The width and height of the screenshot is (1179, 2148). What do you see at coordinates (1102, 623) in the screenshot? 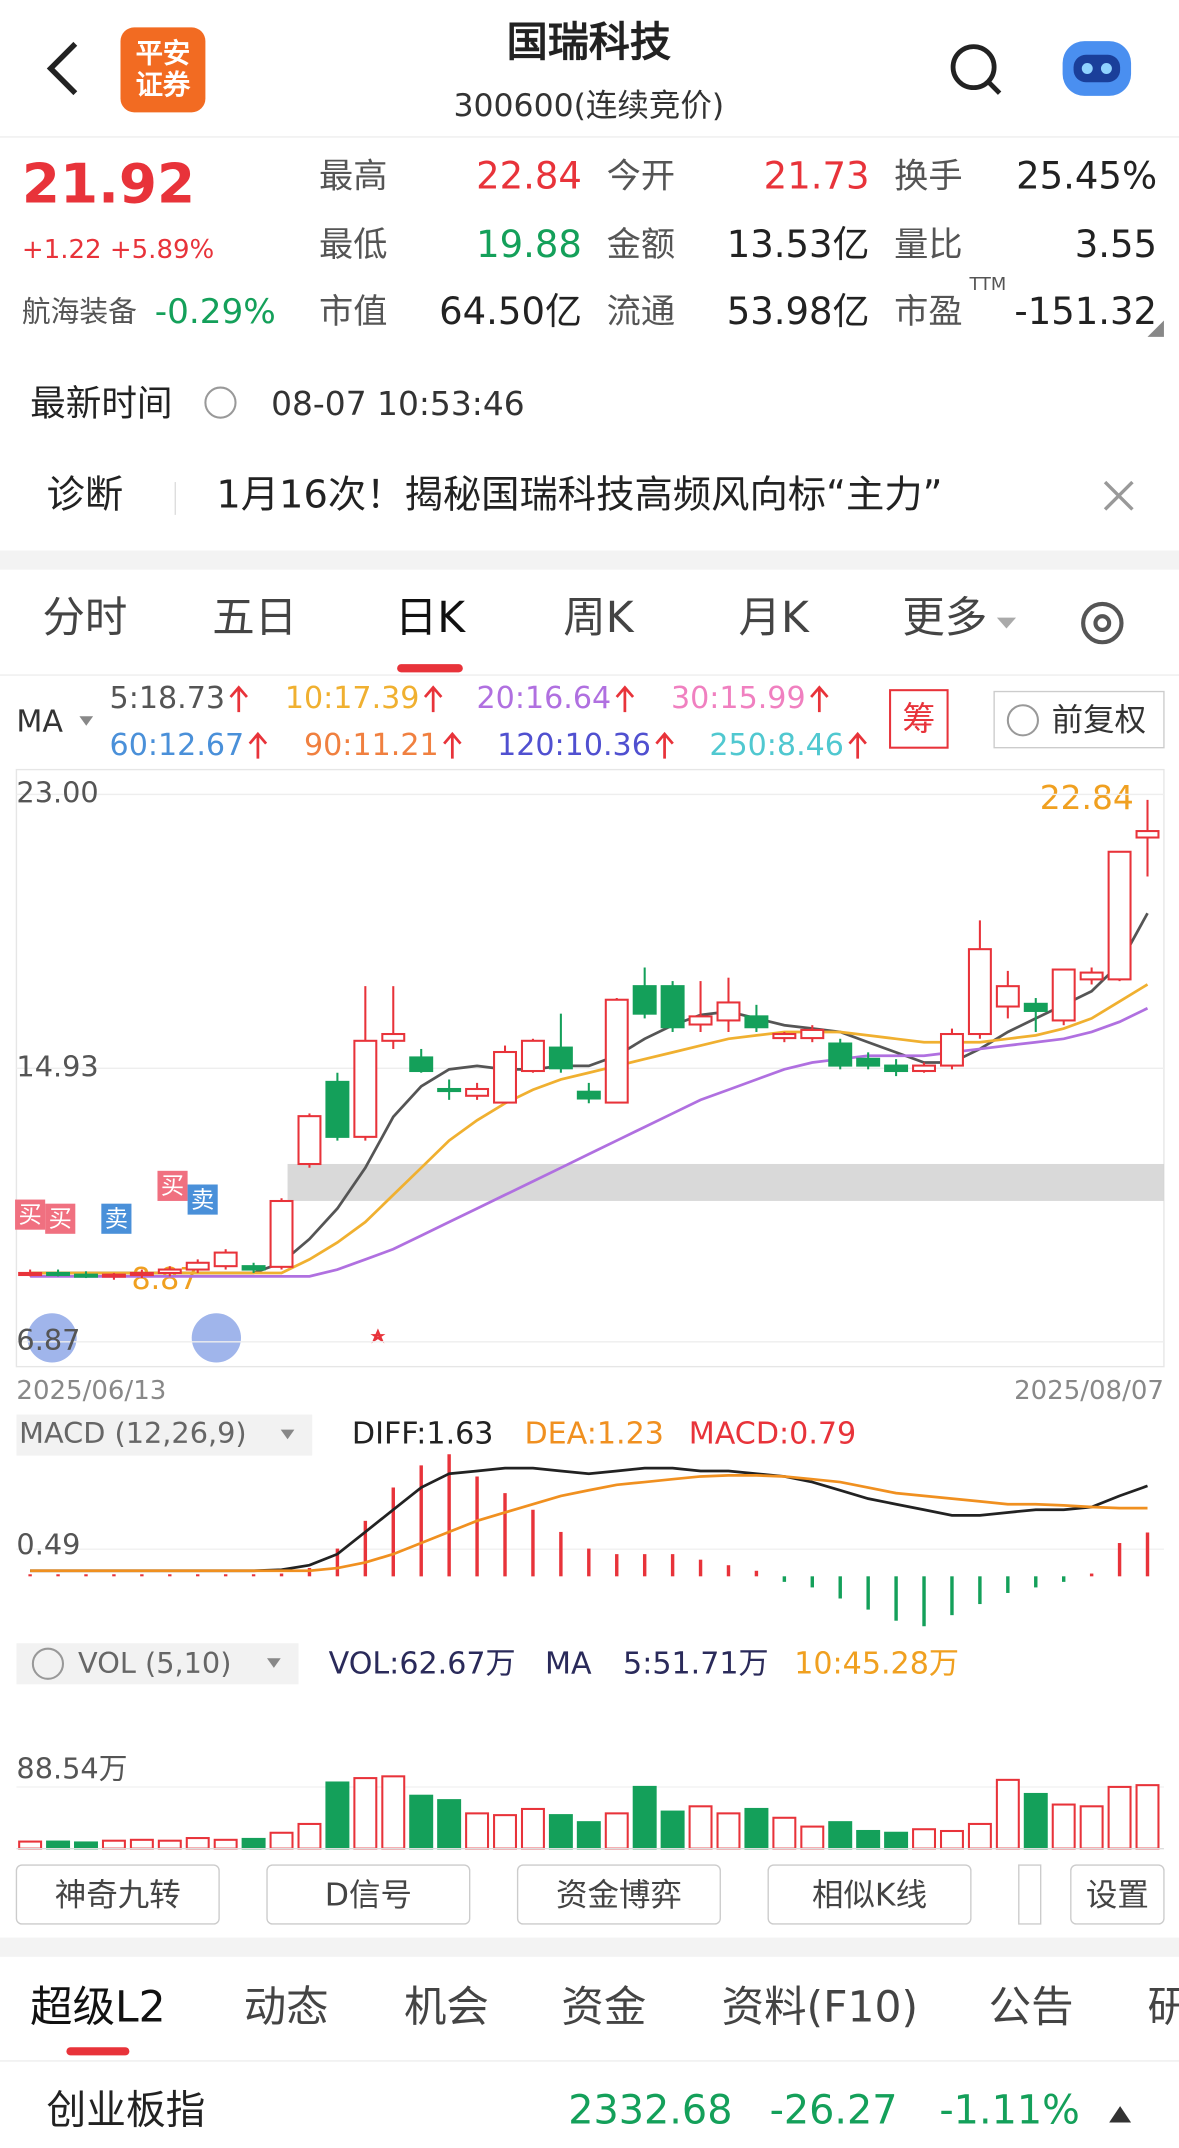
I see `settings-button` at bounding box center [1102, 623].